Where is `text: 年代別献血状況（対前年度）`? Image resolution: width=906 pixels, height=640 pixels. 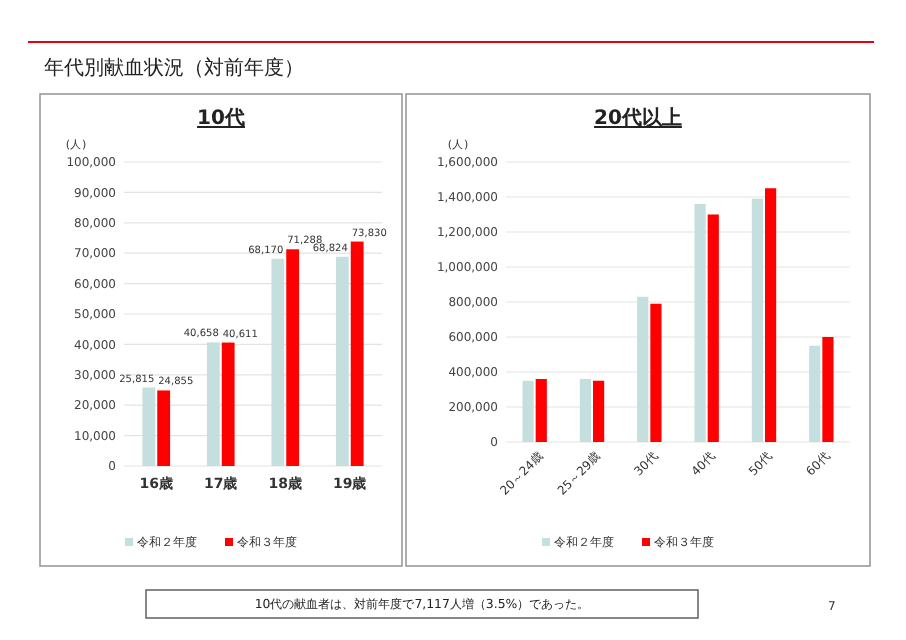 text: 年代別献血状況（対前年度） is located at coordinates (174, 68).